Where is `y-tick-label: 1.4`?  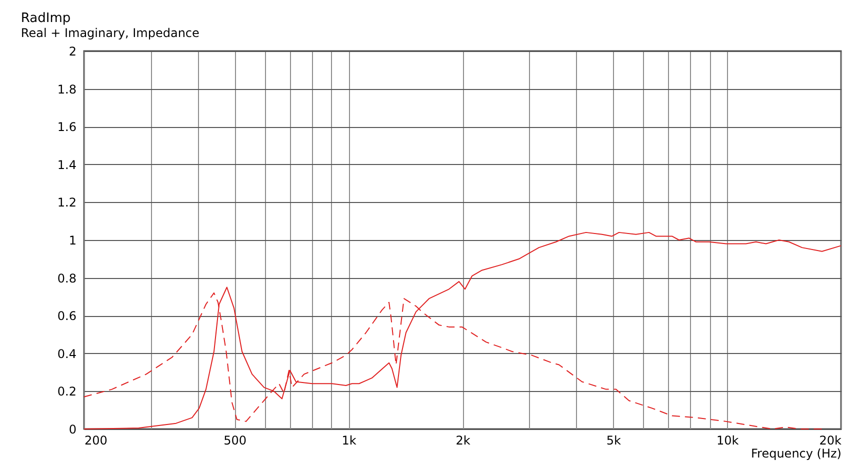
y-tick-label: 1.4 is located at coordinates (66, 165).